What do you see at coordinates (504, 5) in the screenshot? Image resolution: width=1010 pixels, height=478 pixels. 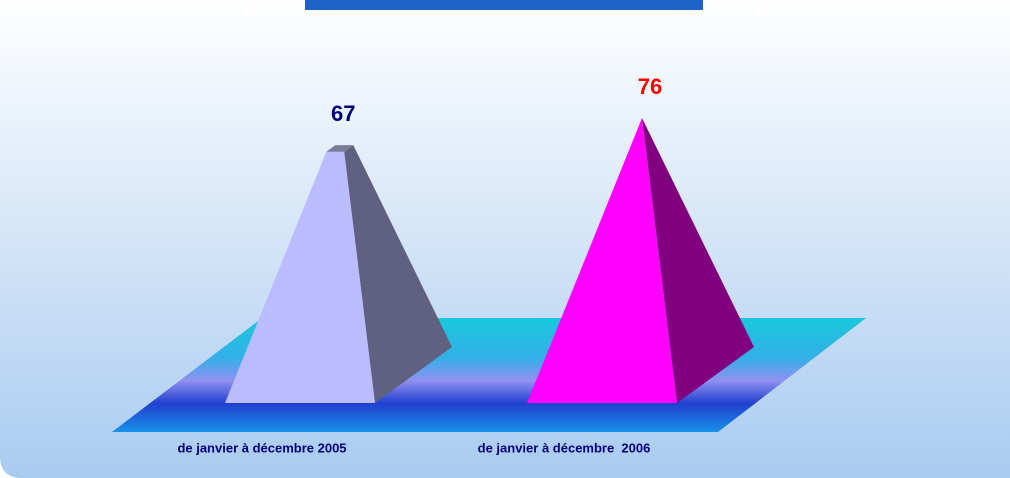 I see `title-bar` at bounding box center [504, 5].